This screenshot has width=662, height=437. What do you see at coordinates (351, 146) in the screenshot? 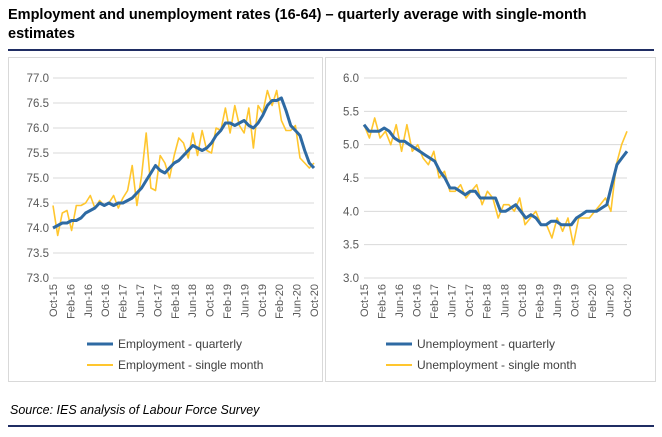
I see `y-tick-label: 5.0` at bounding box center [351, 146].